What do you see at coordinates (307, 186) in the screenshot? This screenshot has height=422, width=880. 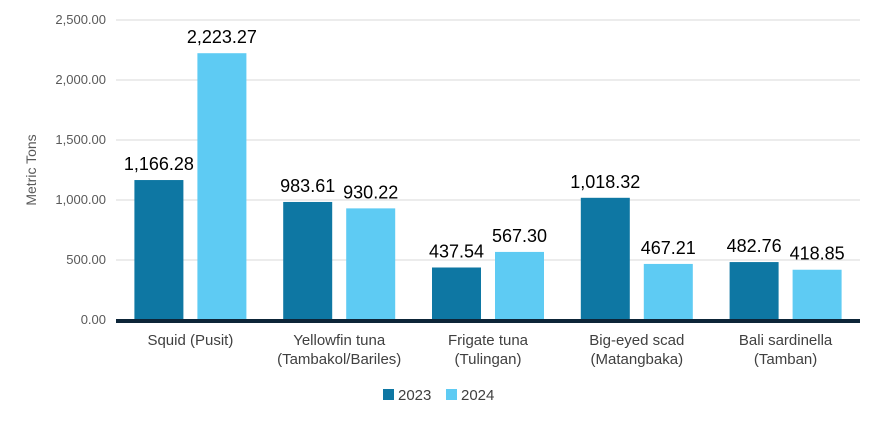 I see `data-label: 983.61` at bounding box center [307, 186].